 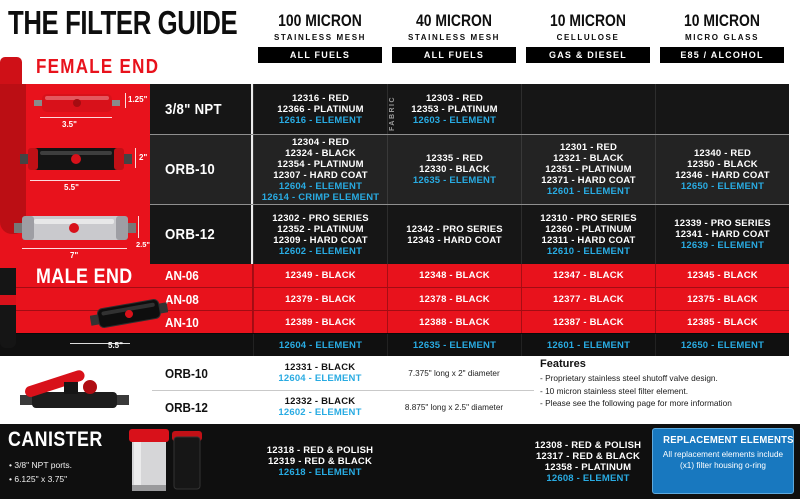 I want to click on column-header-100-micron: 100 MICRON STAINLESS MESH ALL FUELS, so click(x=320, y=37).